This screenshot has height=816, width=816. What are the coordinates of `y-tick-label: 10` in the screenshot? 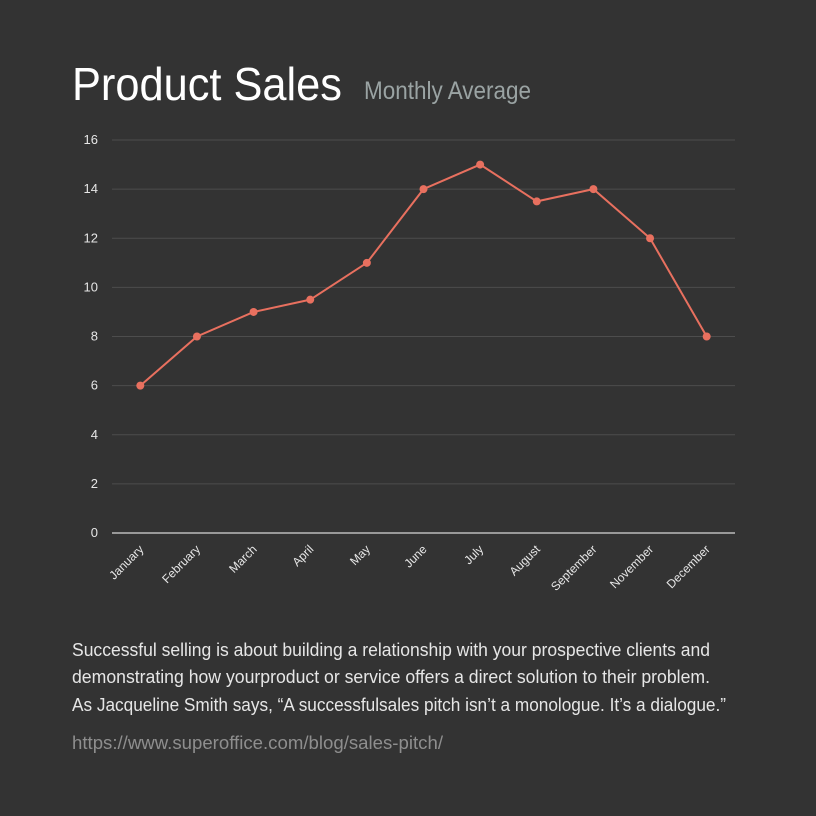 It's located at (91, 286).